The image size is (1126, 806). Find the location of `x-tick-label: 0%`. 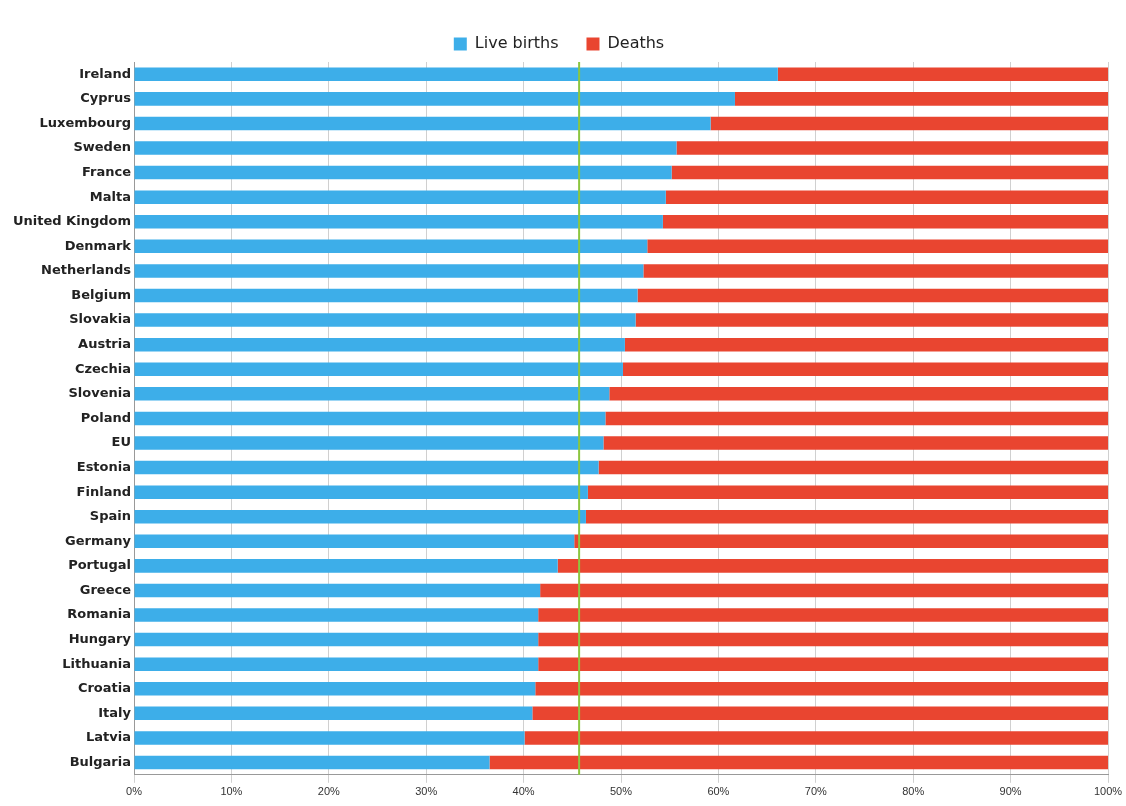

x-tick-label: 0% is located at coordinates (134, 791).